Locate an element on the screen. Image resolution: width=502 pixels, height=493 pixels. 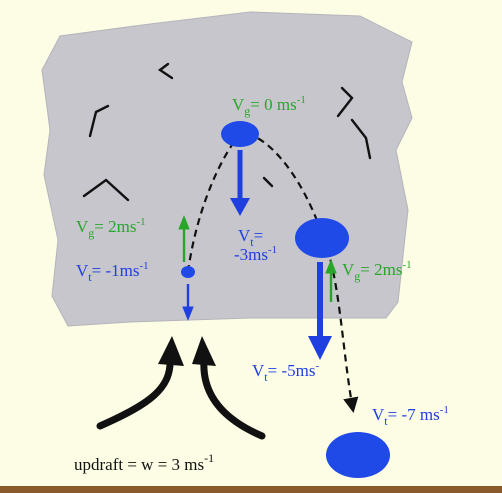
label-updraft: updraft = w = 3 ms-1 is located at coordinates (144, 462).